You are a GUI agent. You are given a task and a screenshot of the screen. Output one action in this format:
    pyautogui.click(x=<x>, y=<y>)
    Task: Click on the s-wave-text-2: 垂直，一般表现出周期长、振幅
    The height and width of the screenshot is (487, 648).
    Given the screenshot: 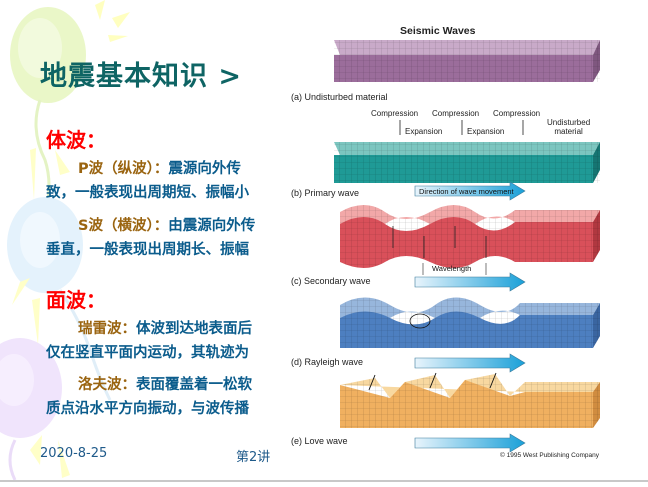 What is the action you would take?
    pyautogui.click(x=147, y=250)
    